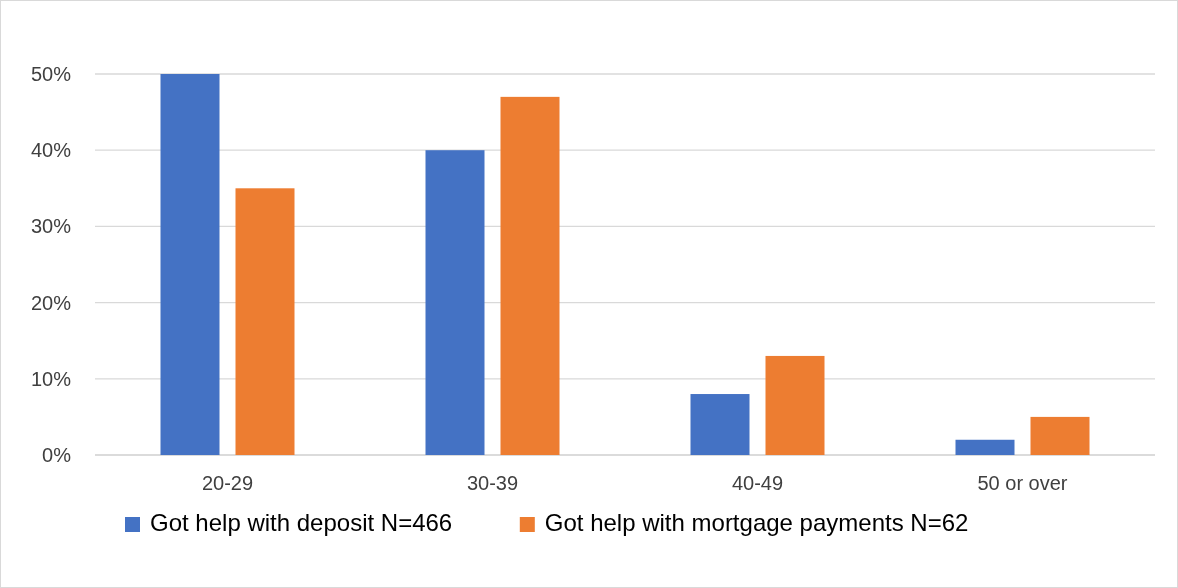  What do you see at coordinates (51, 74) in the screenshot?
I see `y-tick-label: 50%` at bounding box center [51, 74].